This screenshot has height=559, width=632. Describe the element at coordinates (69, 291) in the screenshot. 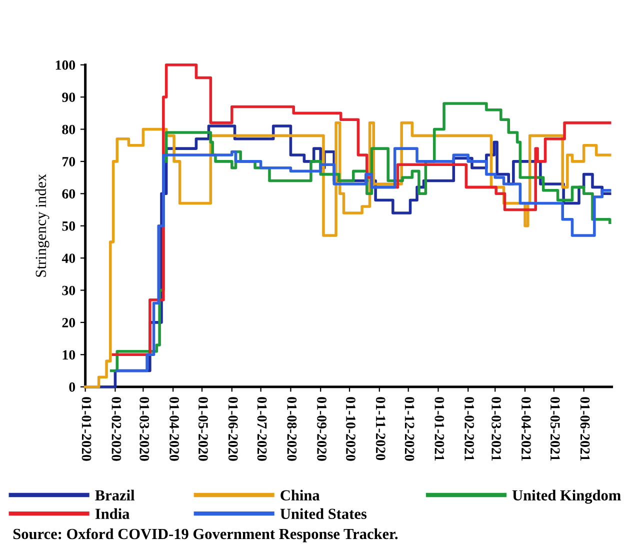

I see `y-tick-label: 30` at that location.